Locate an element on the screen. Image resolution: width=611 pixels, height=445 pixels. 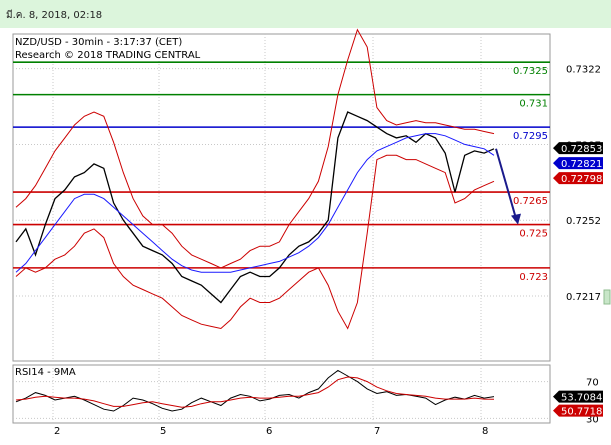
date-header: มี.ค. 8, 2018, 02:18 is located at coordinates (305, 14).